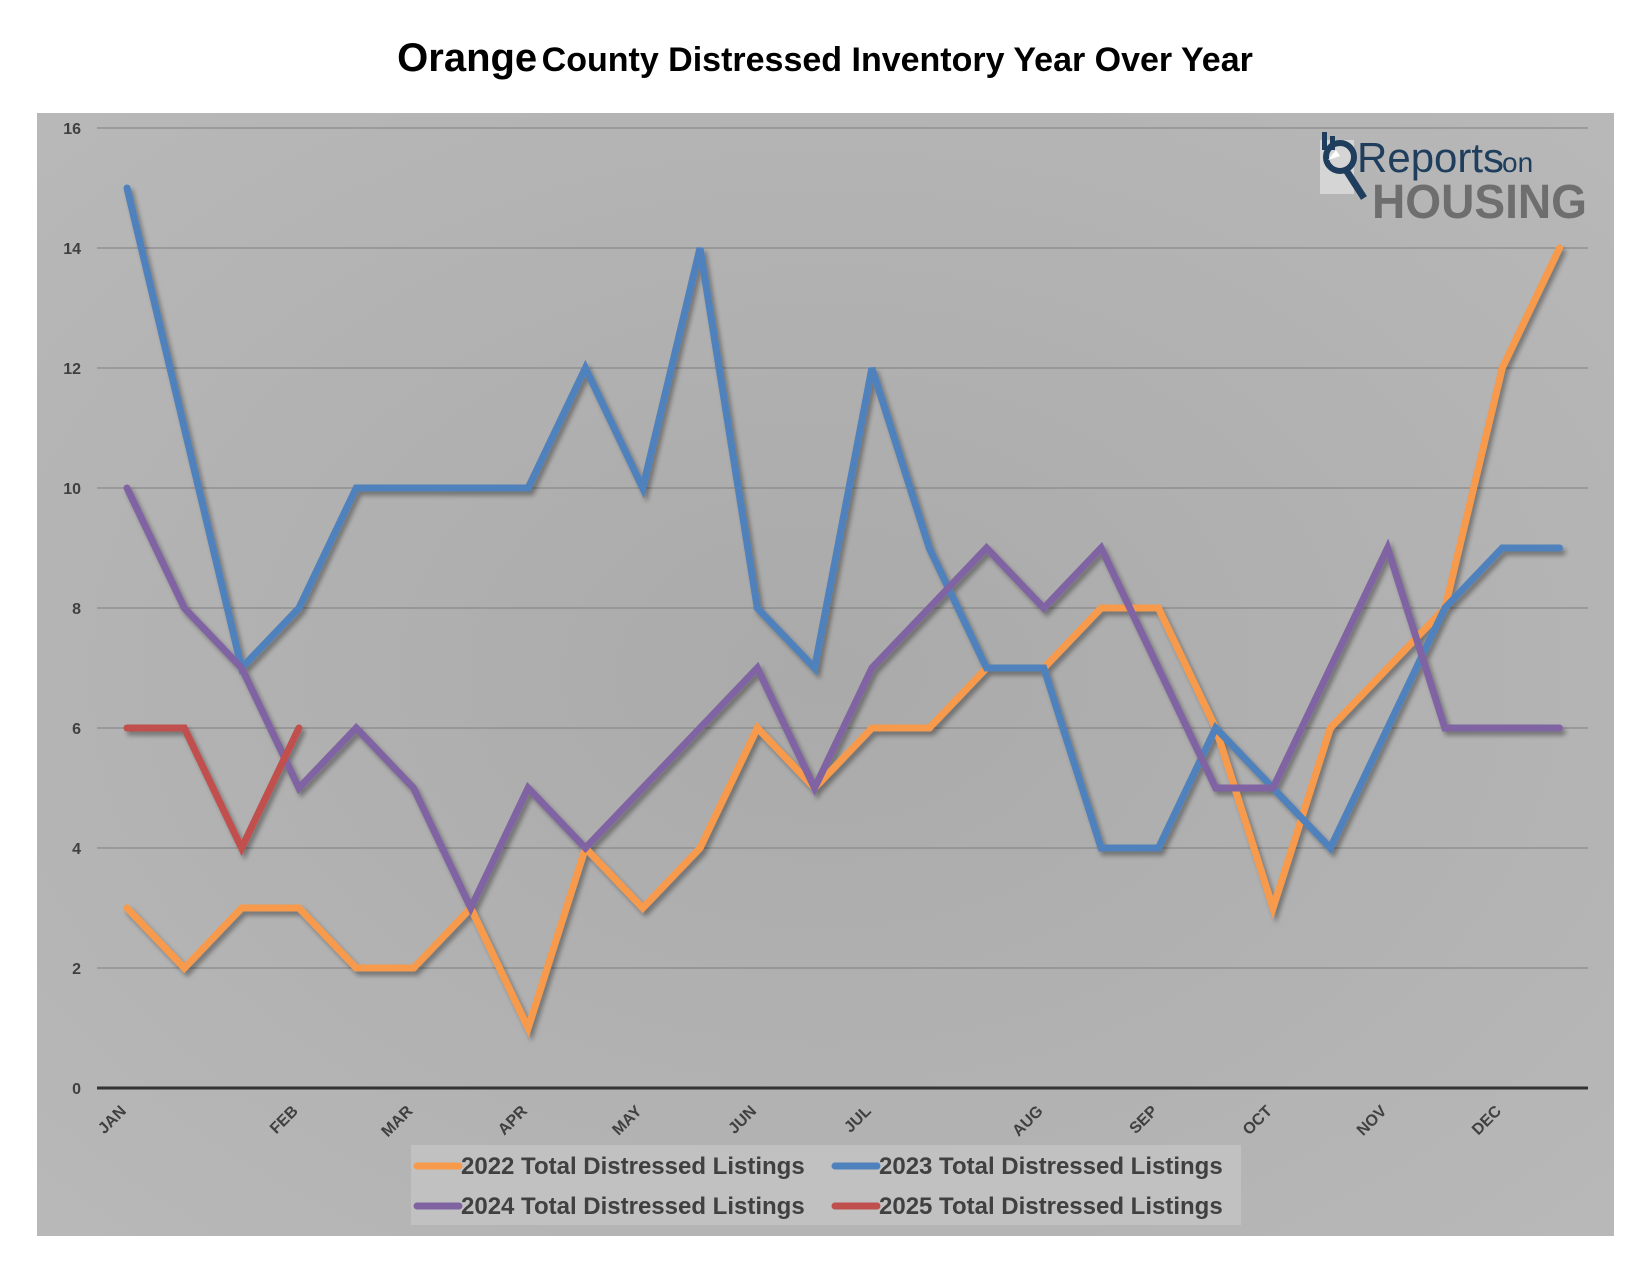  What do you see at coordinates (1430, 157) in the screenshot?
I see `logo-reports-text: Reports` at bounding box center [1430, 157].